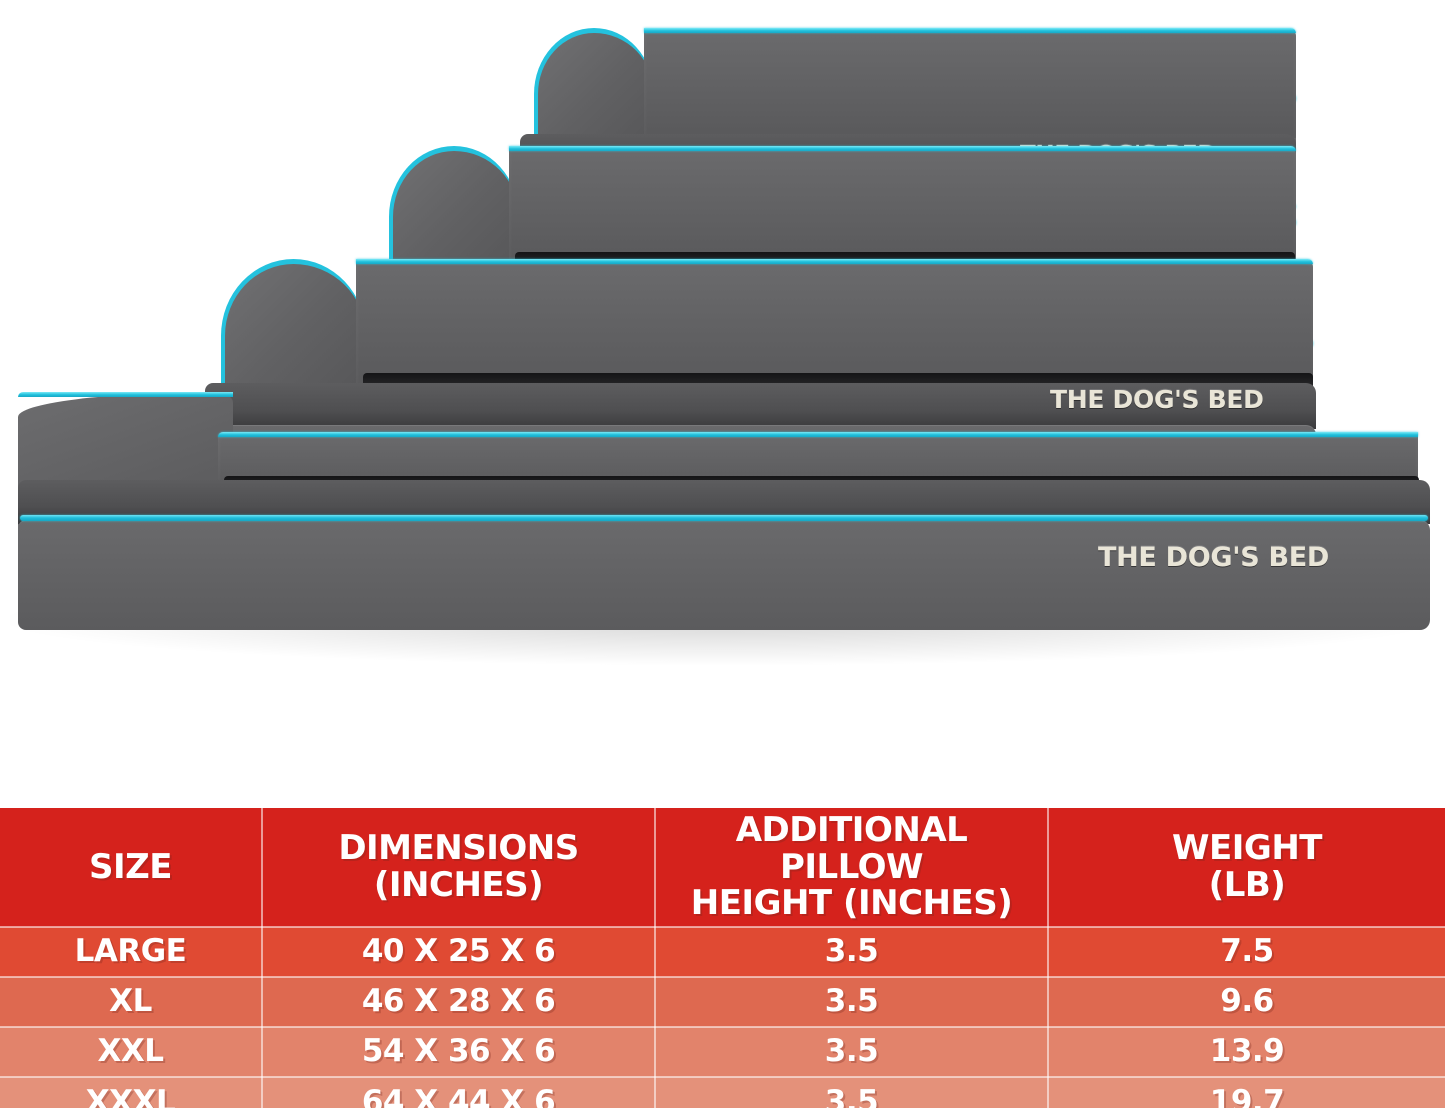  I want to click on bed-xl-bolster-top, so click(902, 205).